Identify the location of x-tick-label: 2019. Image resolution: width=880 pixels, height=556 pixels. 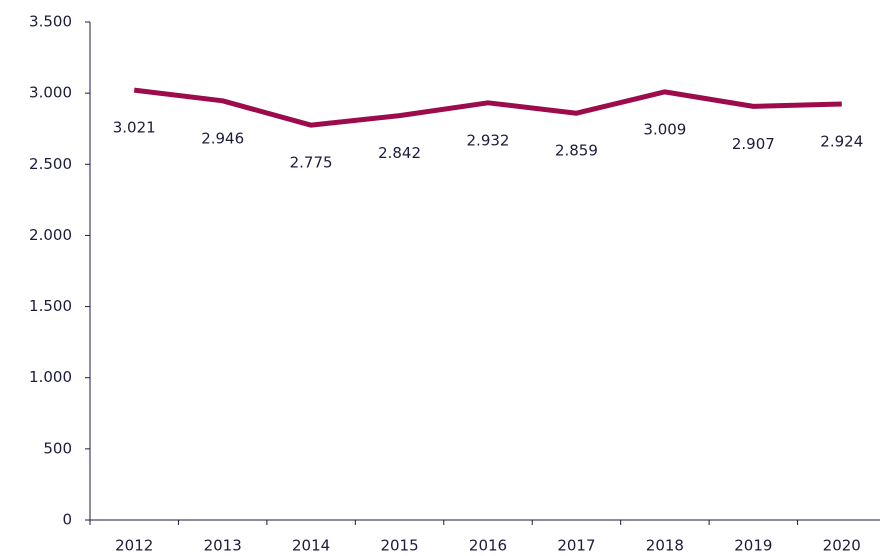
(753, 546).